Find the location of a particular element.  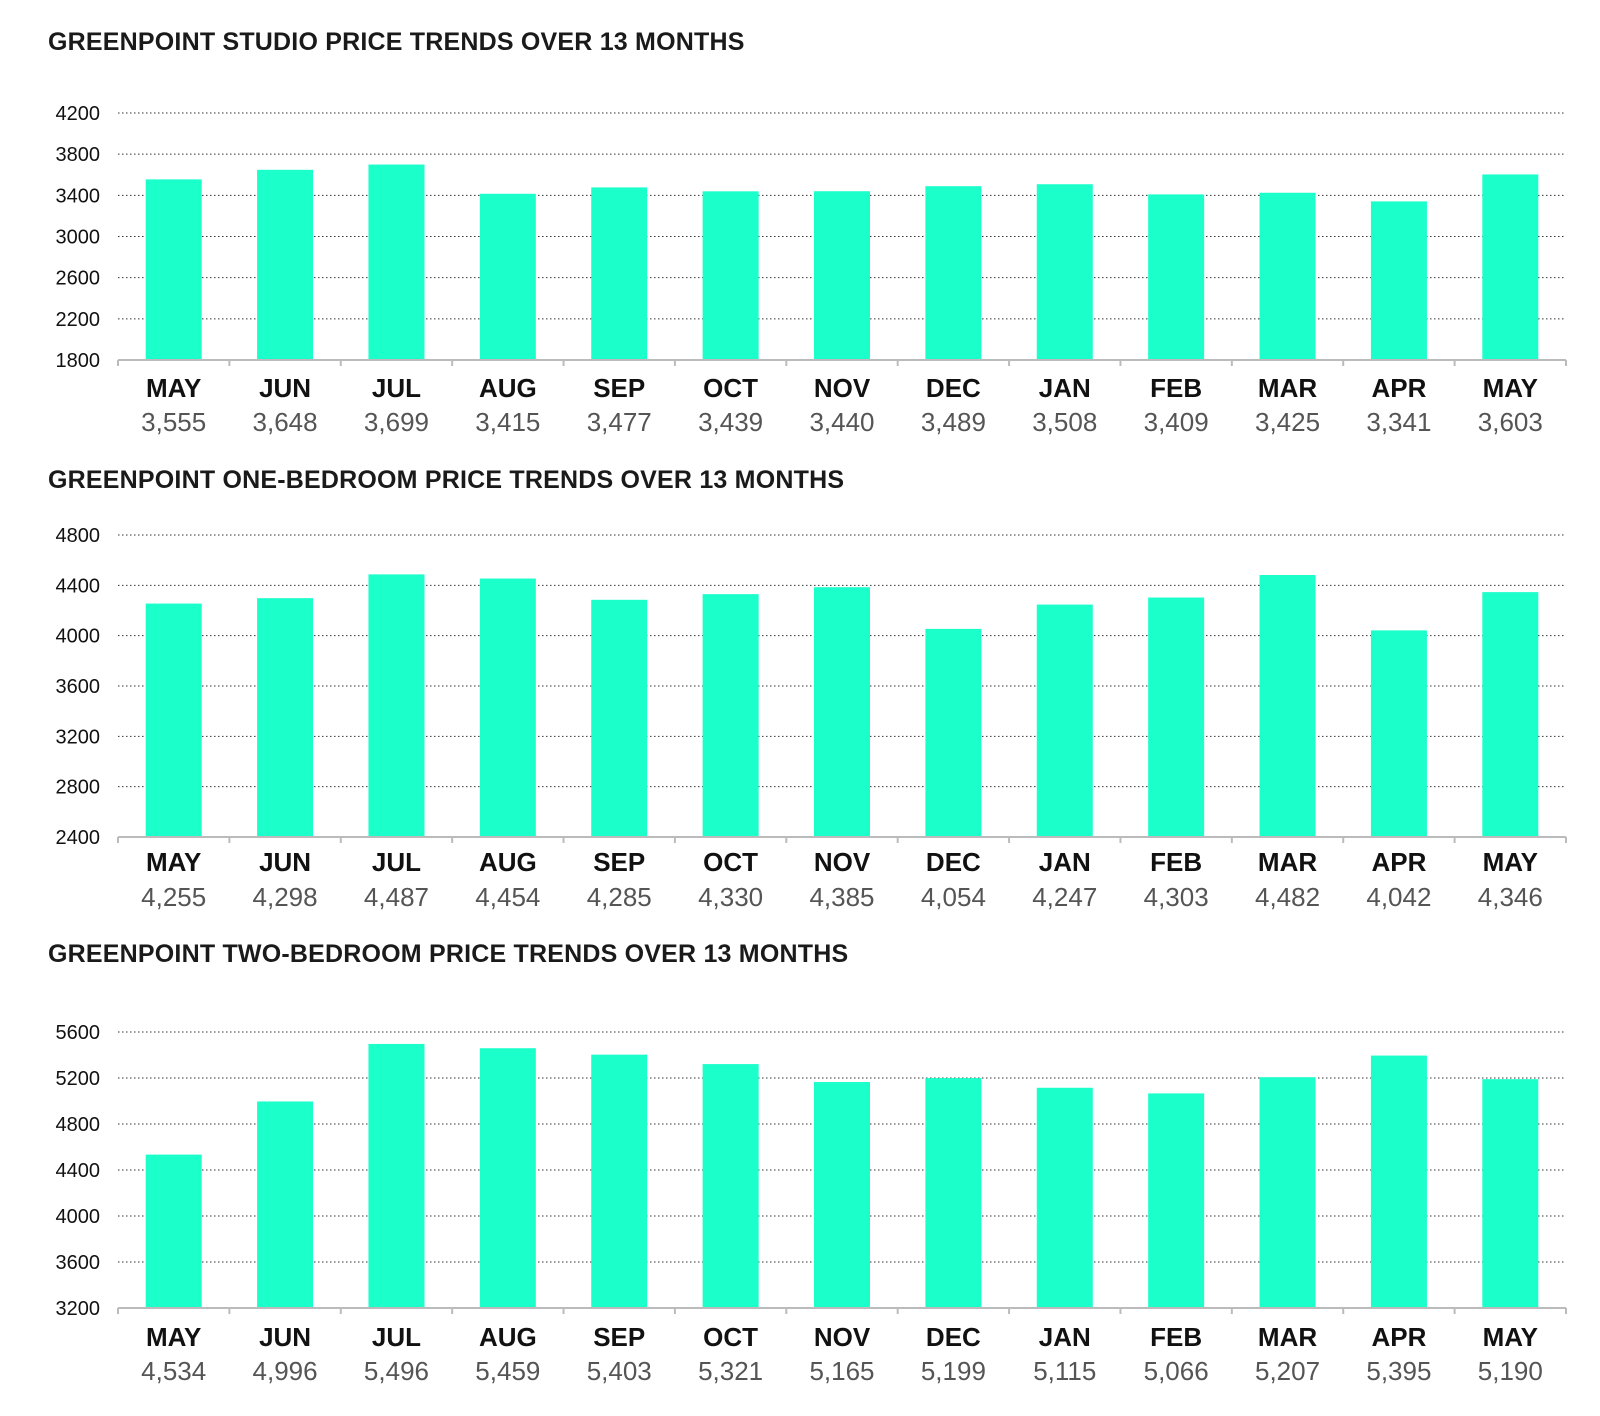

data-label: 4,255 is located at coordinates (173, 897).